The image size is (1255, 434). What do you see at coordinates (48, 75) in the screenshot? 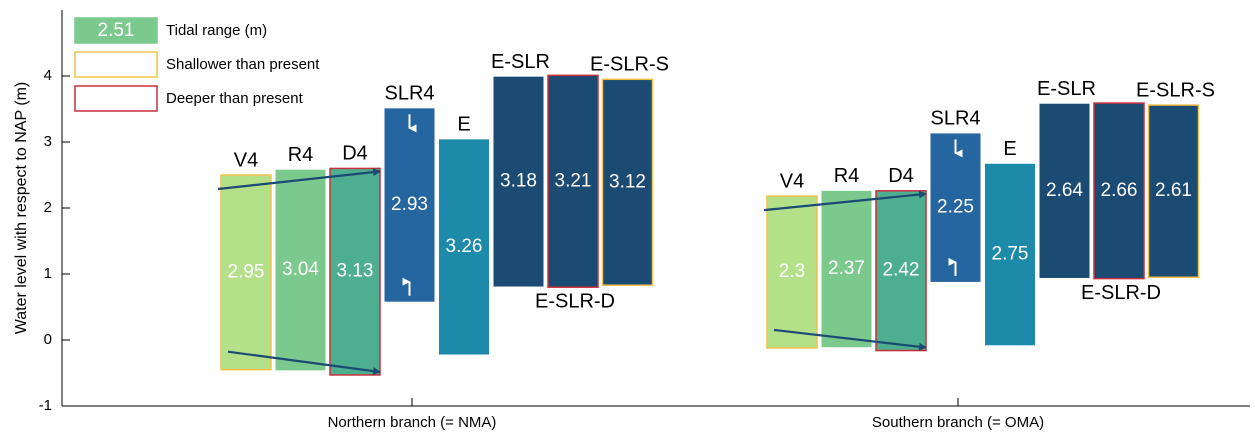
I see `y-tick-label: 4` at bounding box center [48, 75].